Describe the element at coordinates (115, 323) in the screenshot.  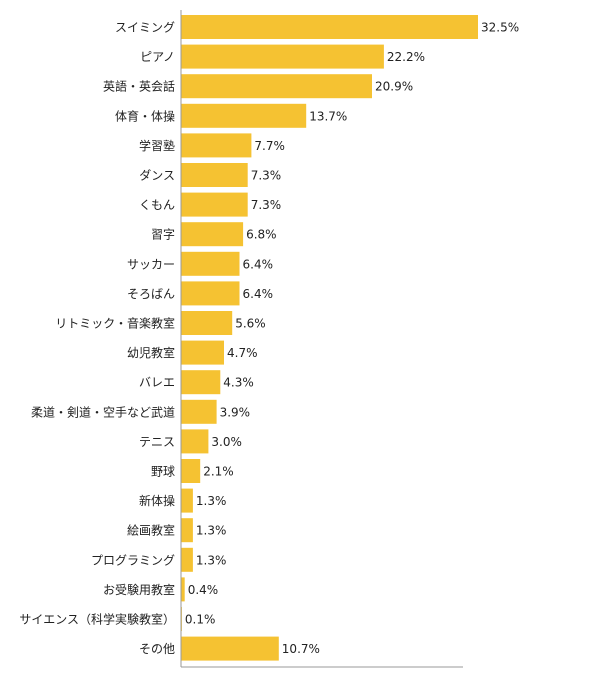
I see `category-label: リトミック・音楽教室` at that location.